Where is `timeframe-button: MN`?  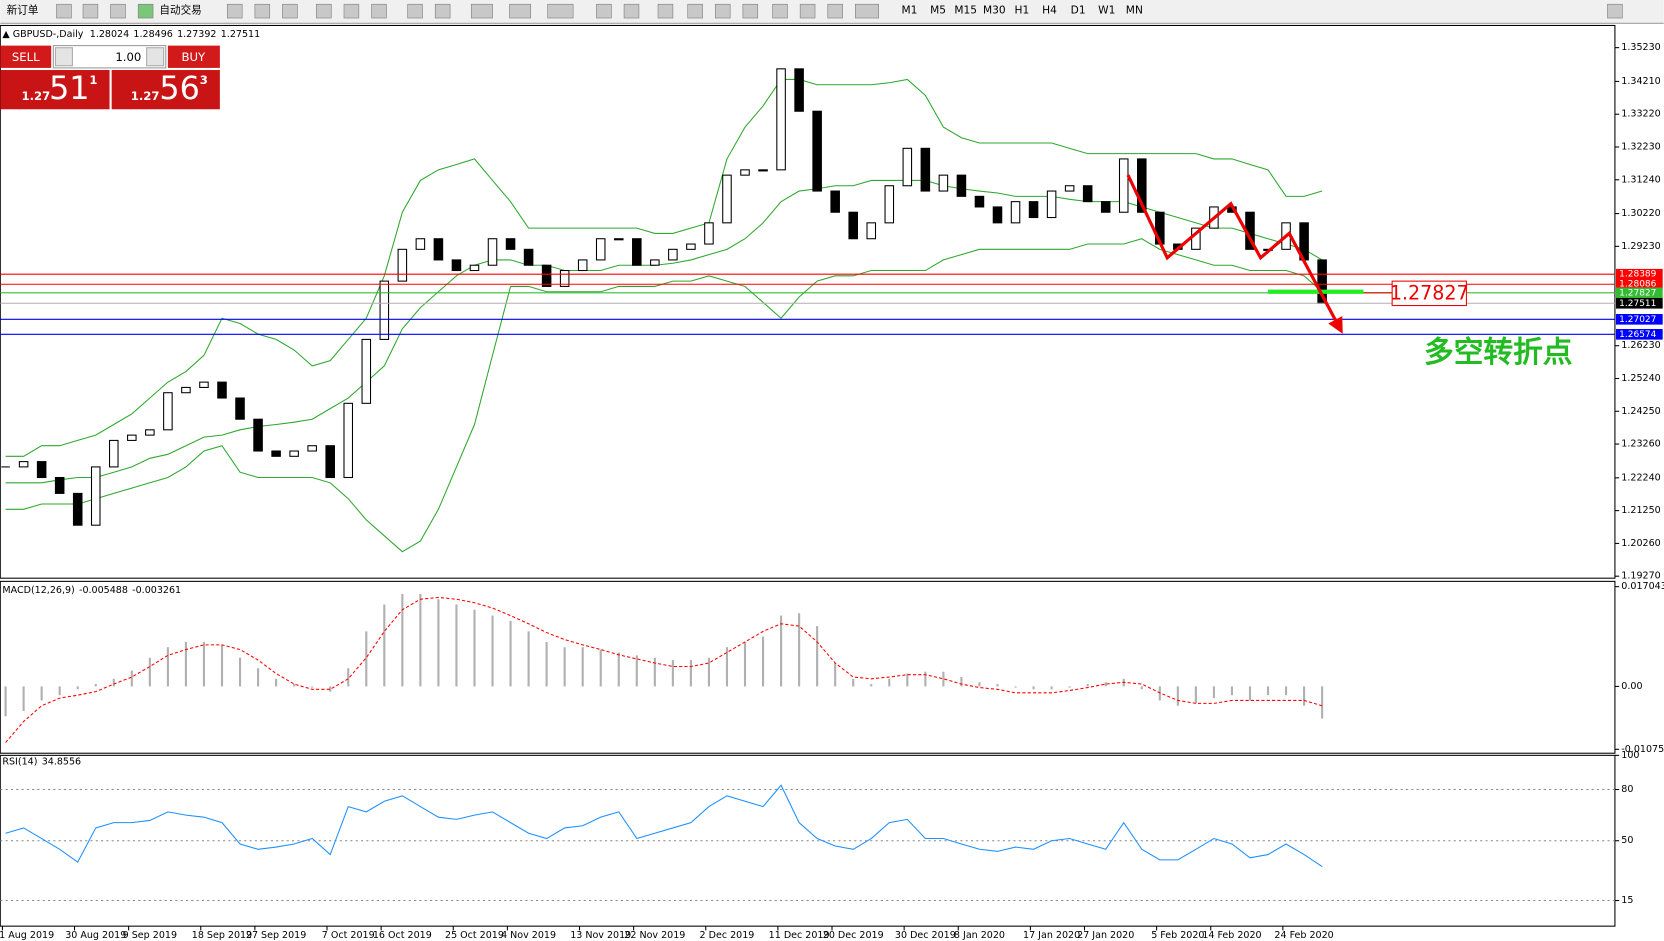
timeframe-button: MN is located at coordinates (1134, 11).